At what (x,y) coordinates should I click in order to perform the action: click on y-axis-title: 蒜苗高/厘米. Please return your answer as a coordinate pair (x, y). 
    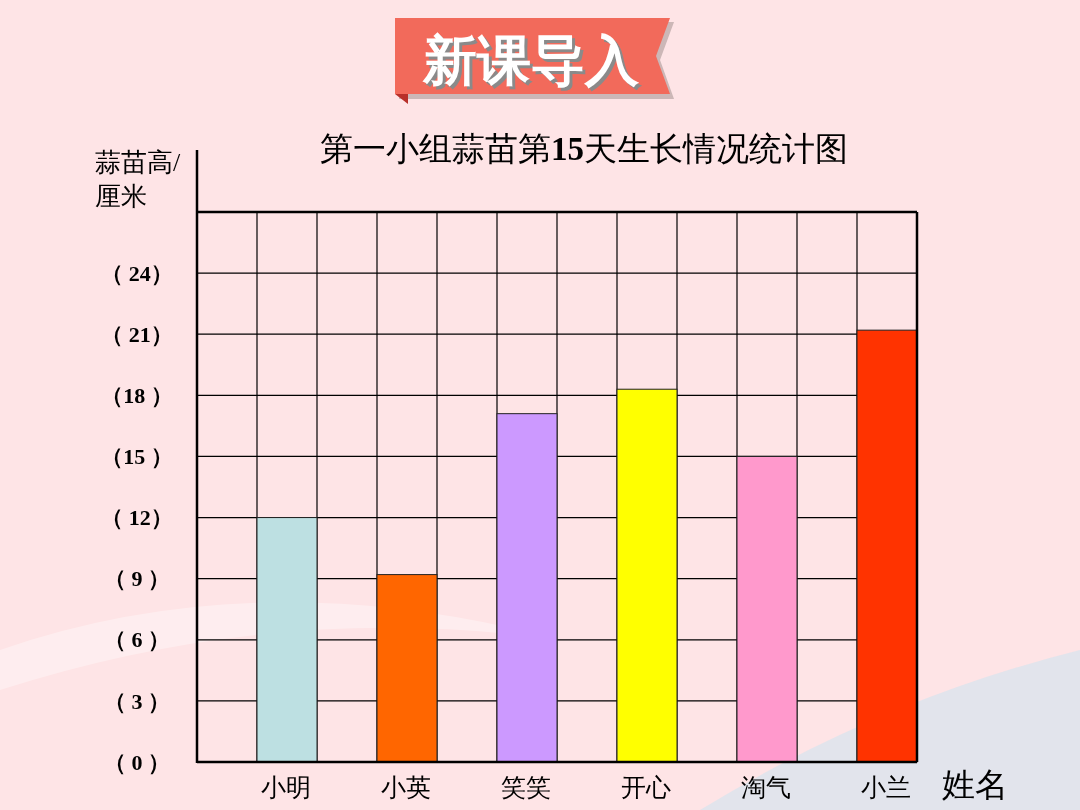
    Looking at the image, I should click on (138, 179).